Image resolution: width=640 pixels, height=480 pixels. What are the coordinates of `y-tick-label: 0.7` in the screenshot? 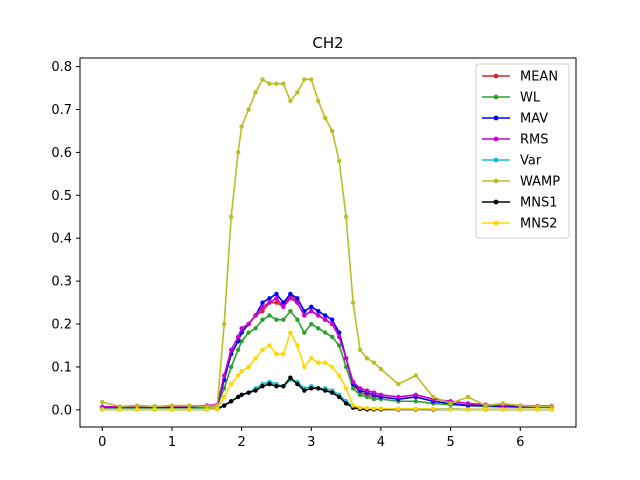 It's located at (61, 110).